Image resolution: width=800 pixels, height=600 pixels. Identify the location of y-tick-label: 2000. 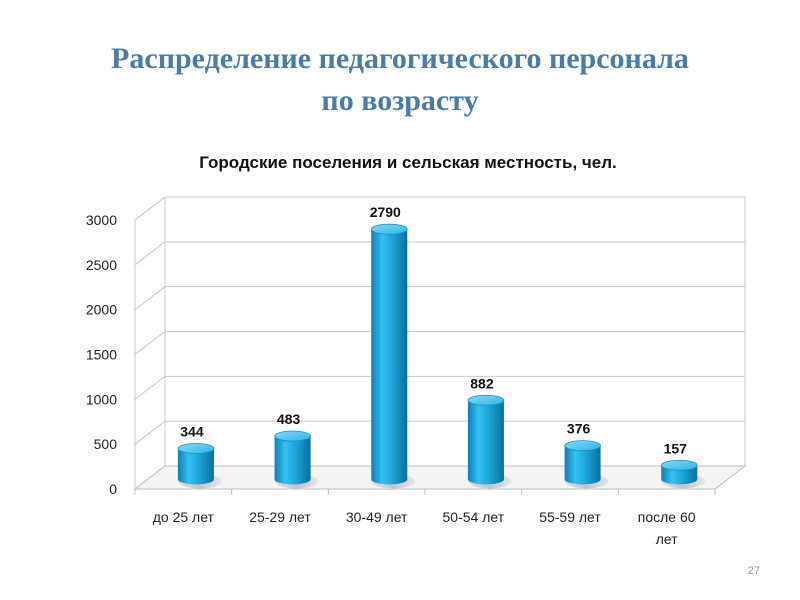
(101, 310).